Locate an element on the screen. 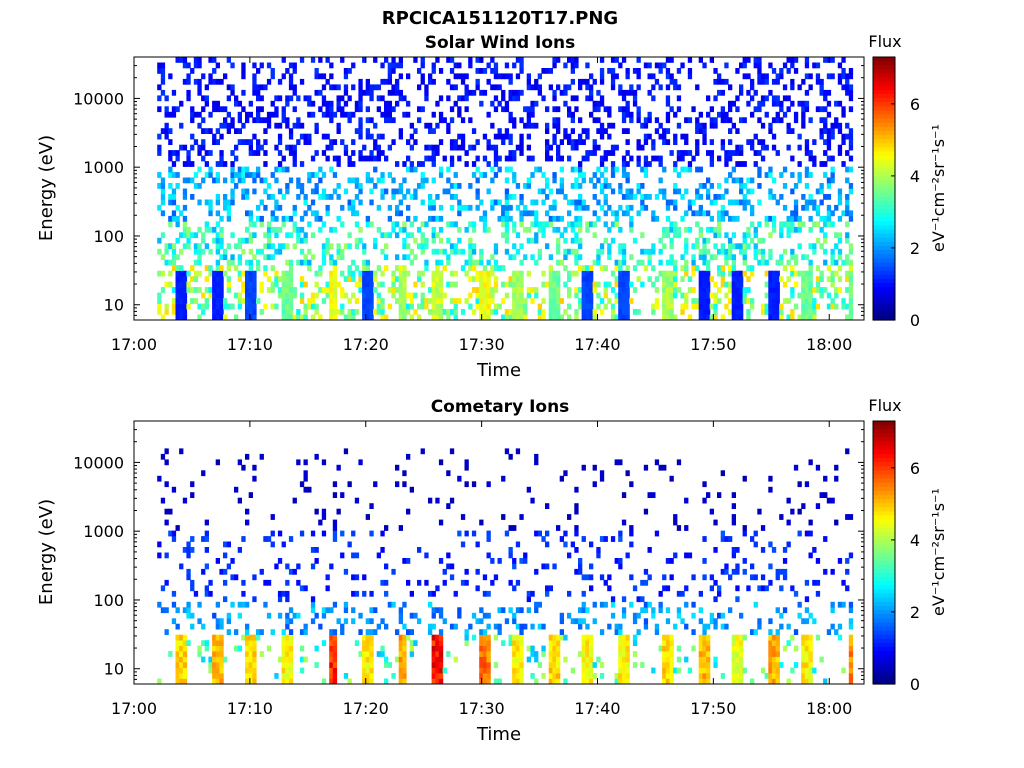  solar-wind-x-label: Time is located at coordinates (498, 370).